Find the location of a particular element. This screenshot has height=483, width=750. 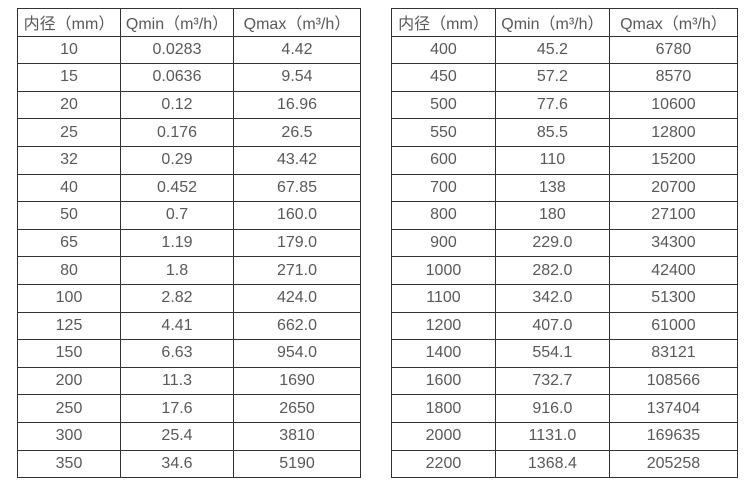

table-cell: 450 is located at coordinates (443, 77).